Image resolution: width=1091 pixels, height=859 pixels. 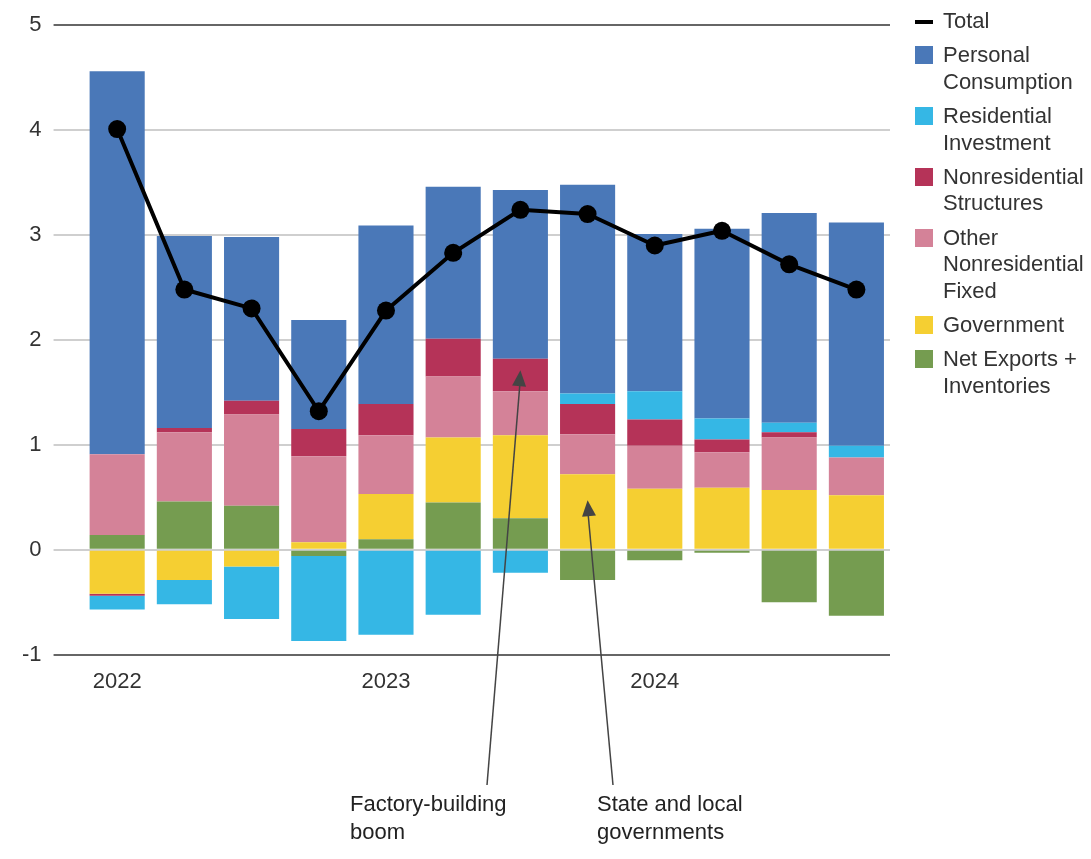 What do you see at coordinates (670, 817) in the screenshot?
I see `text: State and local governments` at bounding box center [670, 817].